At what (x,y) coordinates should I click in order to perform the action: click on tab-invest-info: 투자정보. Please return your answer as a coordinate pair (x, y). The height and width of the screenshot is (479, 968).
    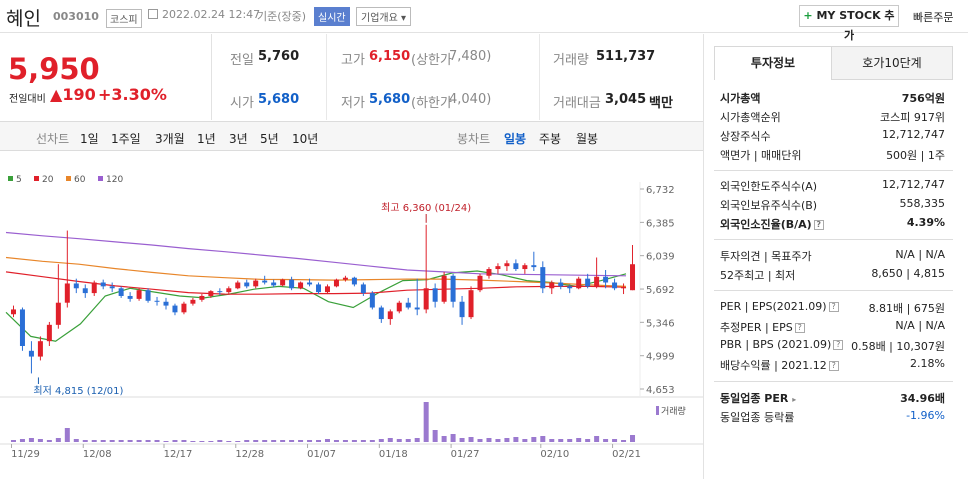
    Looking at the image, I should click on (773, 63).